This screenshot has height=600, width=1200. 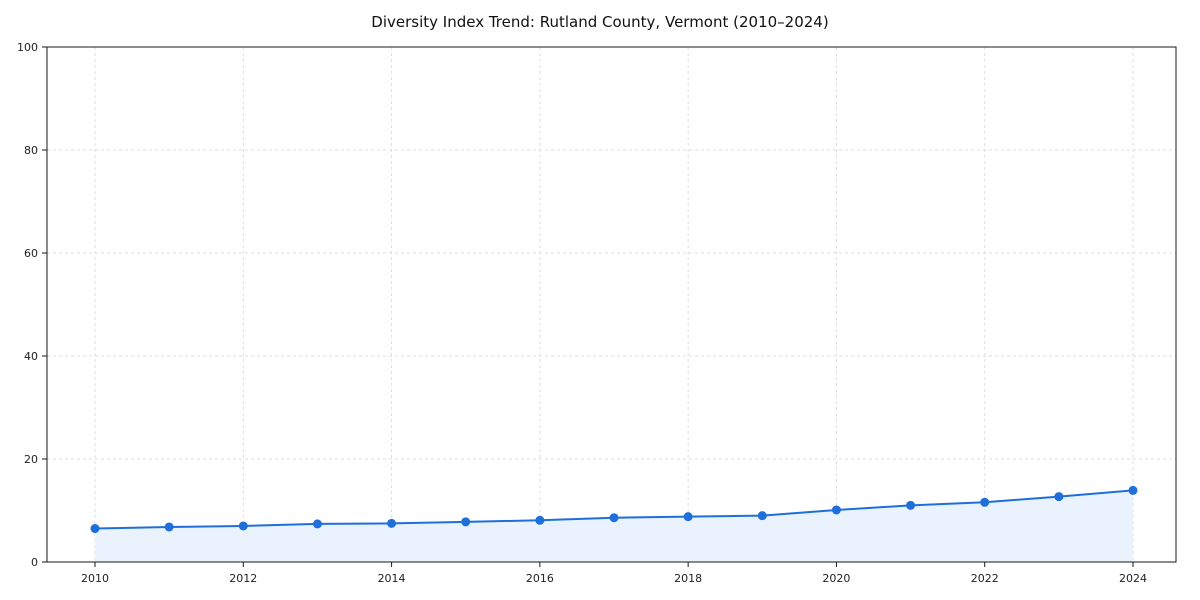 What do you see at coordinates (688, 578) in the screenshot?
I see `x-tick-label: 2018` at bounding box center [688, 578].